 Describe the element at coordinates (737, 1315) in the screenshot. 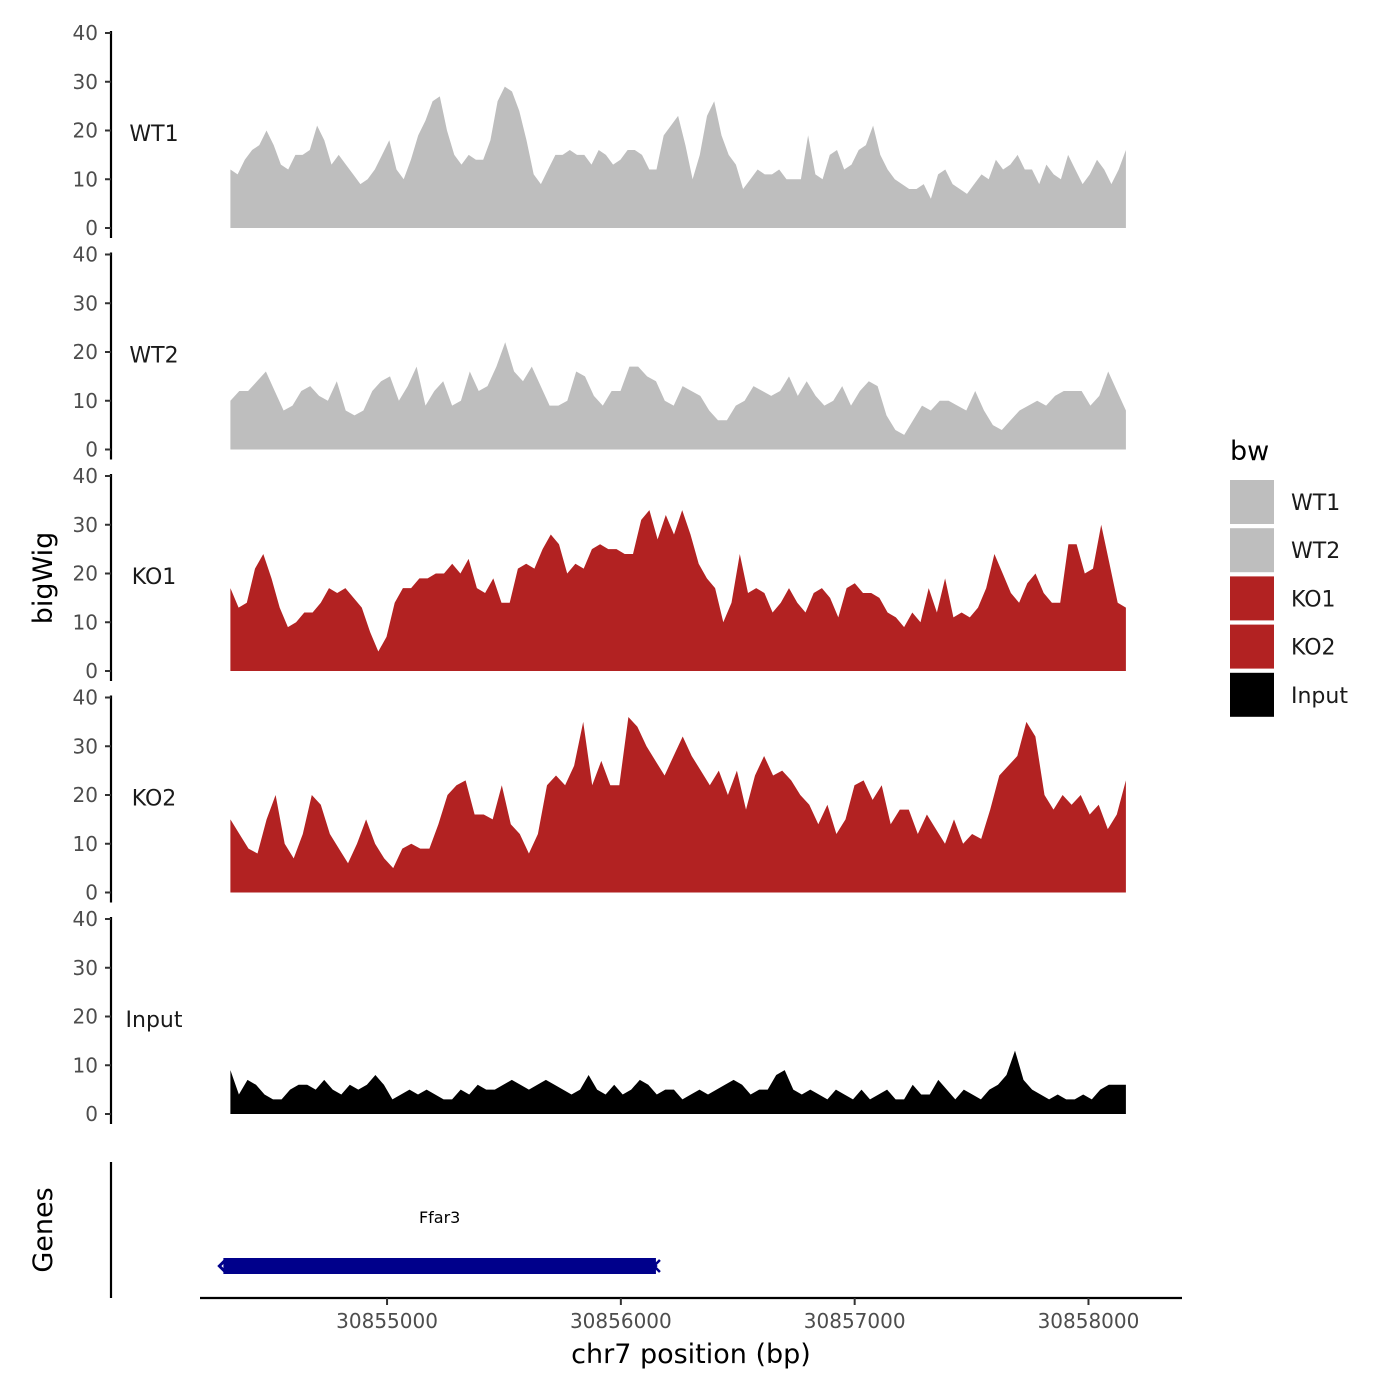

I see `x-ticks: 30855000 30856000 30857000 30858000` at that location.